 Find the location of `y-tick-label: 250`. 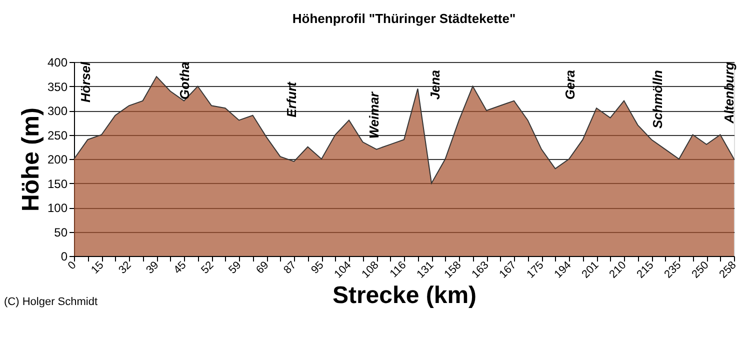

y-tick-label: 250 is located at coordinates (57, 135).